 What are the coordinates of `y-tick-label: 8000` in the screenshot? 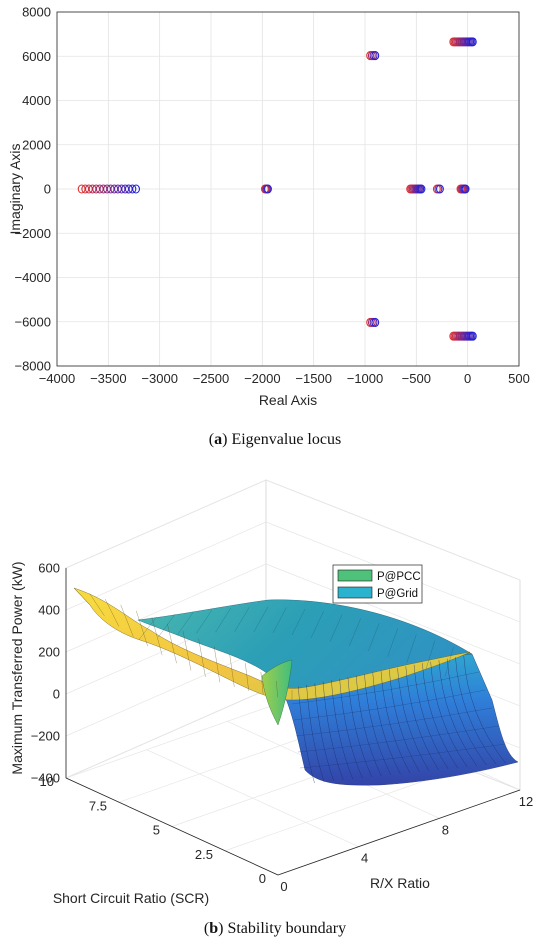 It's located at (36, 12).